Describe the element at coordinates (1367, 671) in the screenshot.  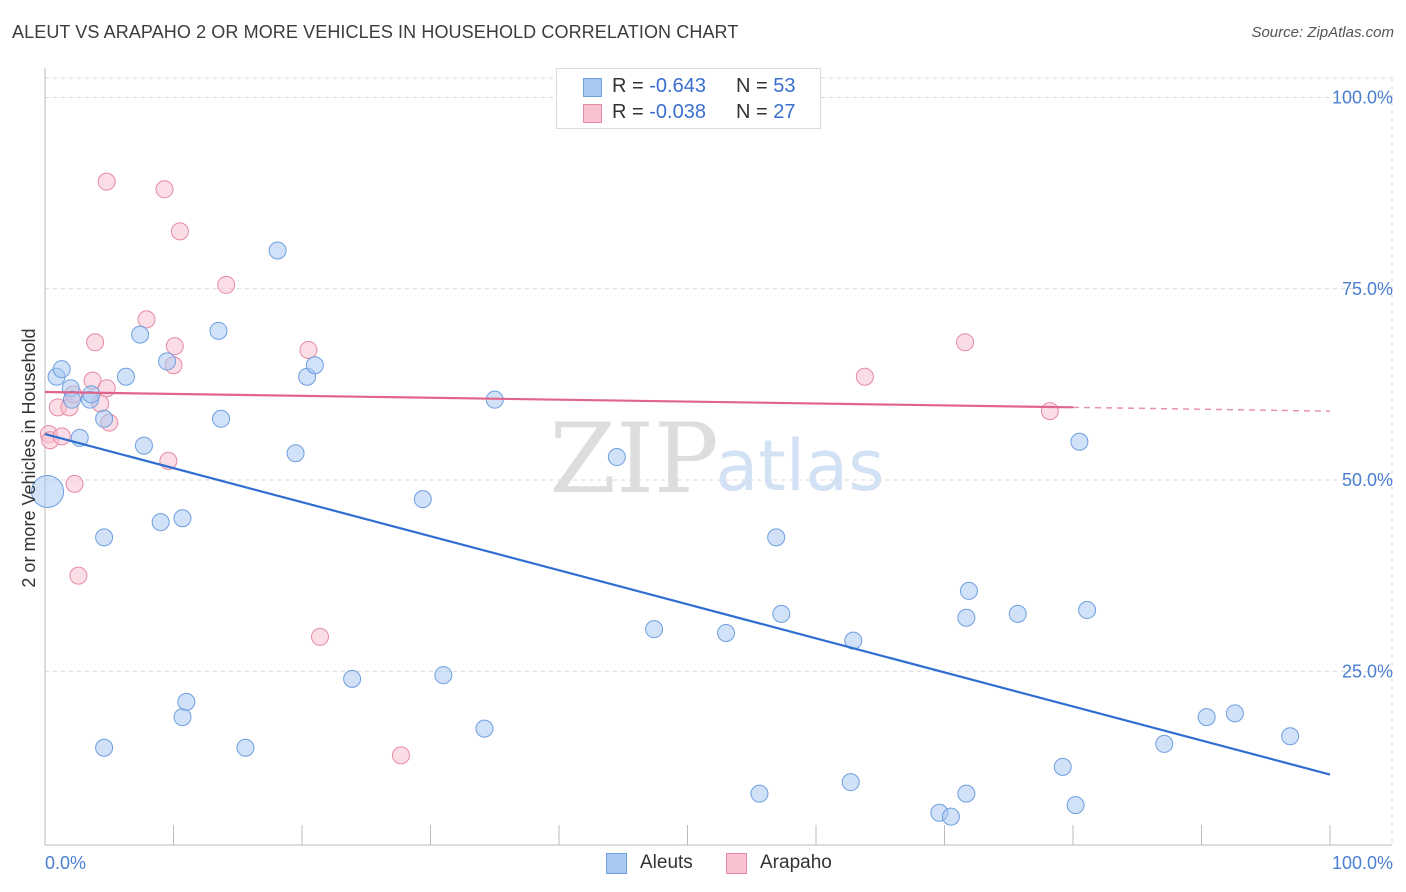
I see `y-tick-label: 25.0%` at that location.